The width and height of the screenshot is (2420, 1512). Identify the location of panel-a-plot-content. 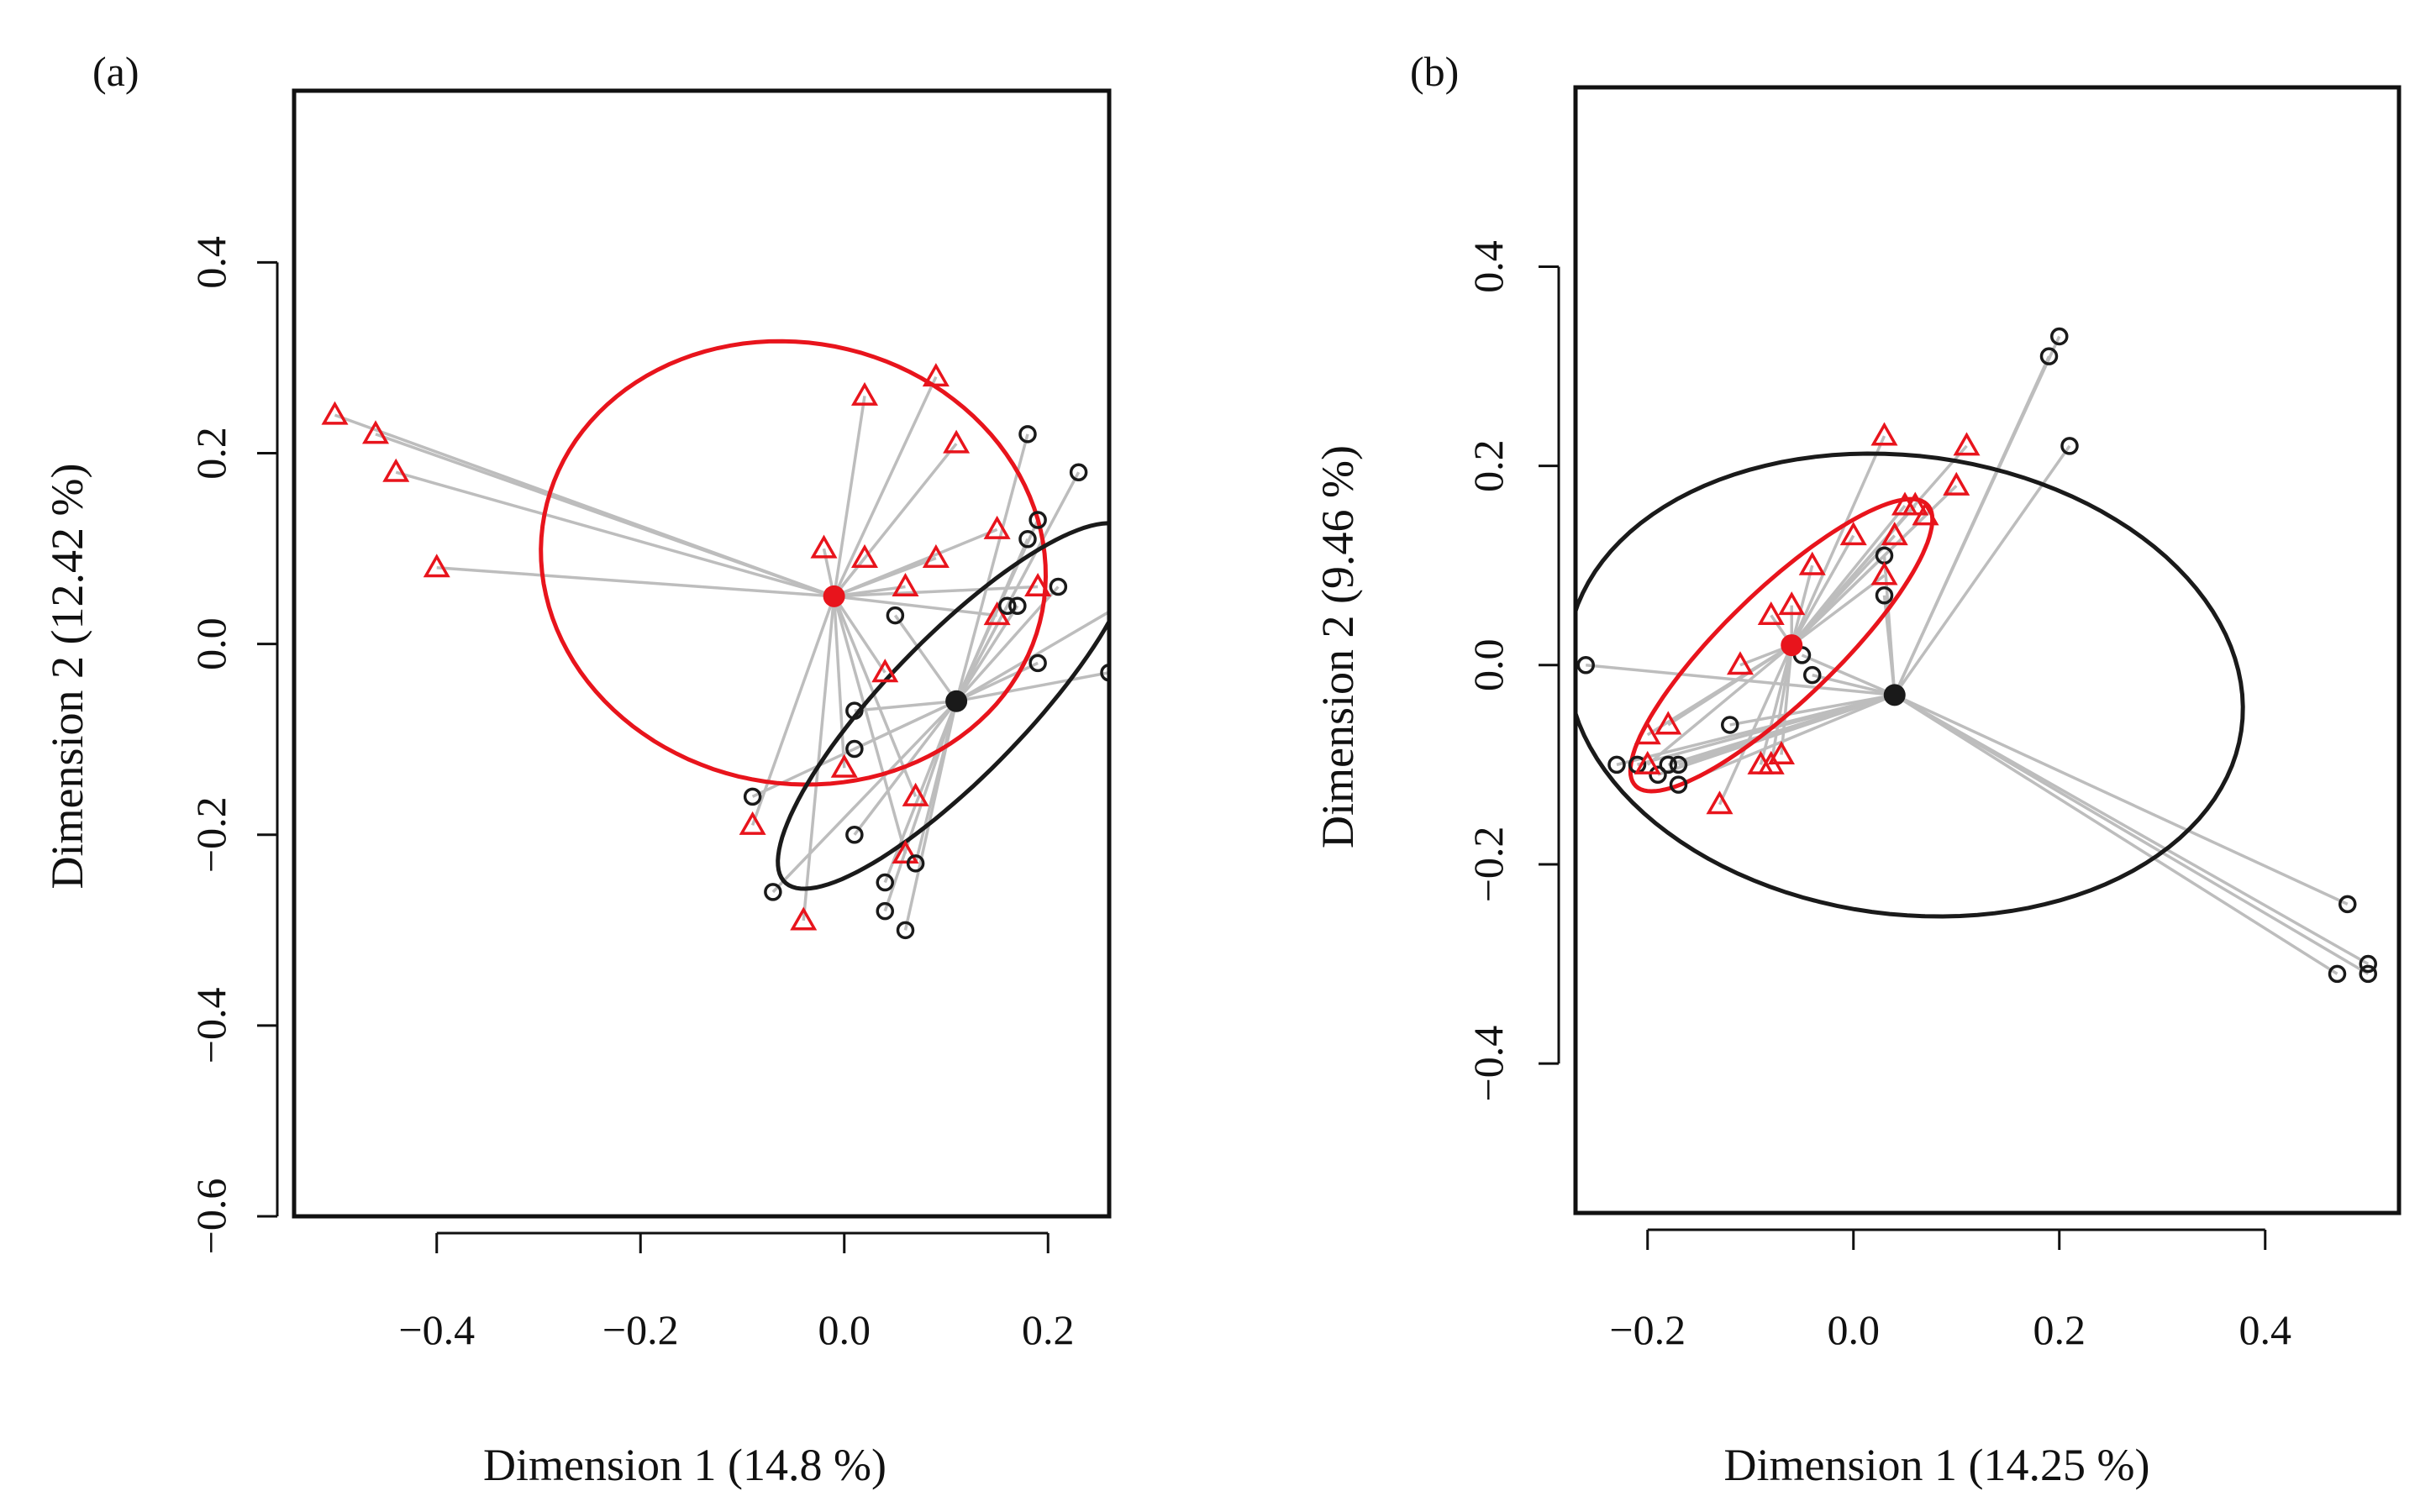
(724, 639).